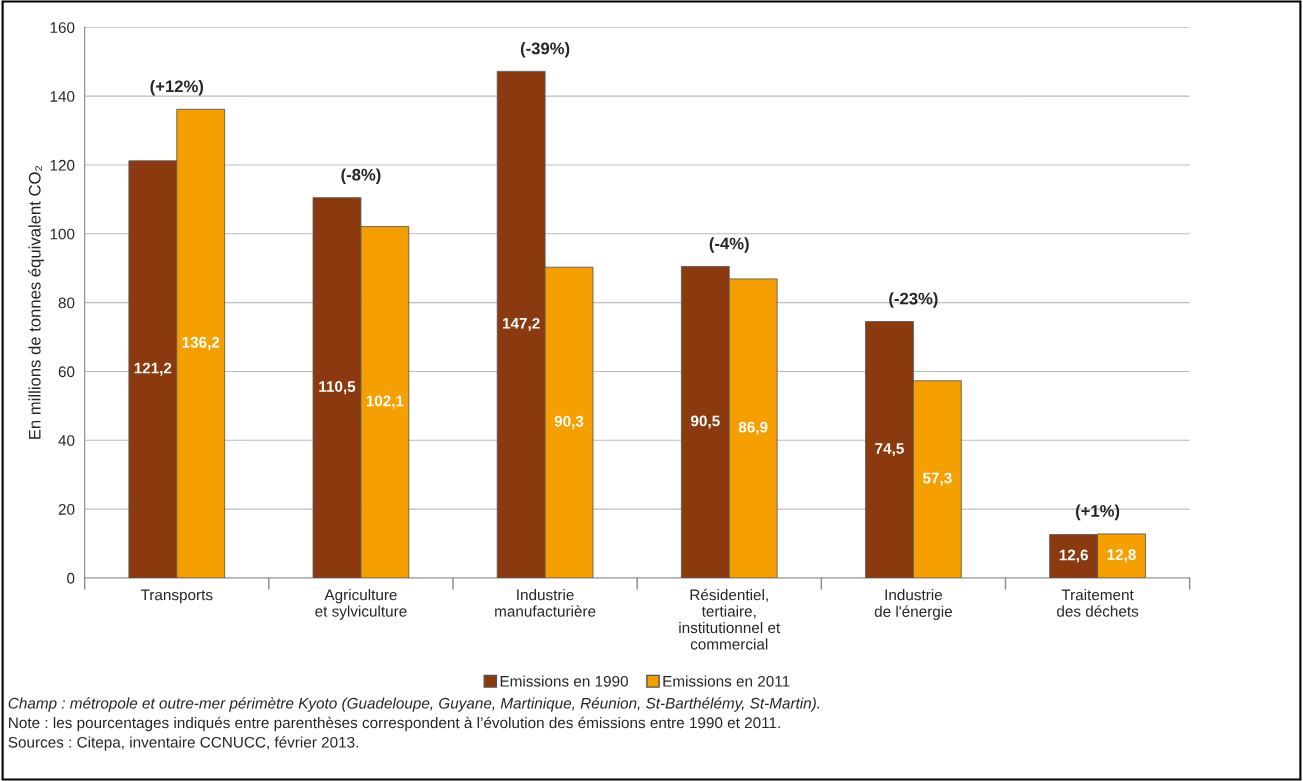 This screenshot has height=781, width=1303. What do you see at coordinates (36, 302) in the screenshot?
I see `y-axis-title: En millions de tonnes équivalent CO₂` at bounding box center [36, 302].